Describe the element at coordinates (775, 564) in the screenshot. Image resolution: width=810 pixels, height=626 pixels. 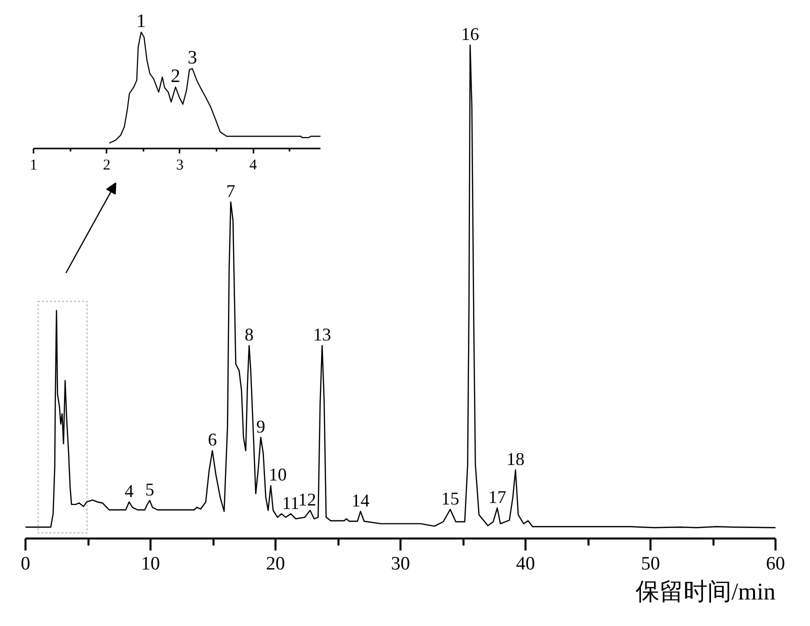
I see `x-tick-label: 60` at that location.